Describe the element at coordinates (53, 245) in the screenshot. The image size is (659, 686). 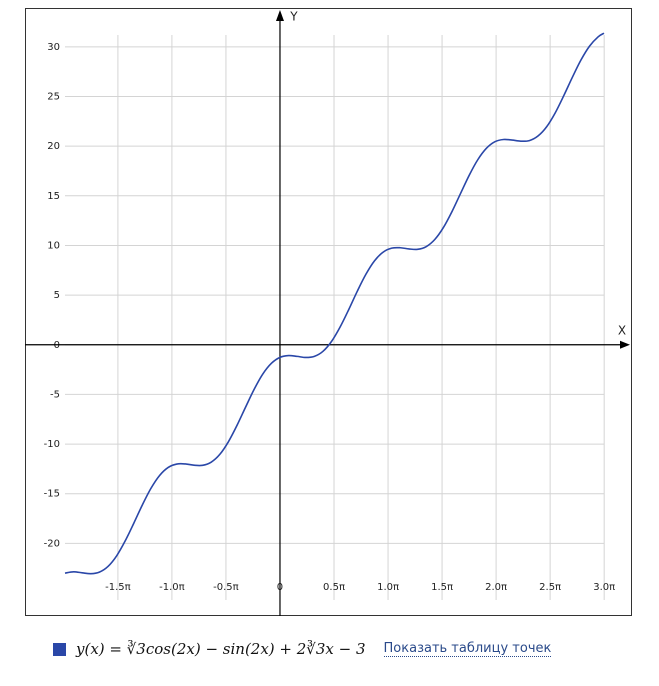
I see `y-tick-label: 10` at that location.